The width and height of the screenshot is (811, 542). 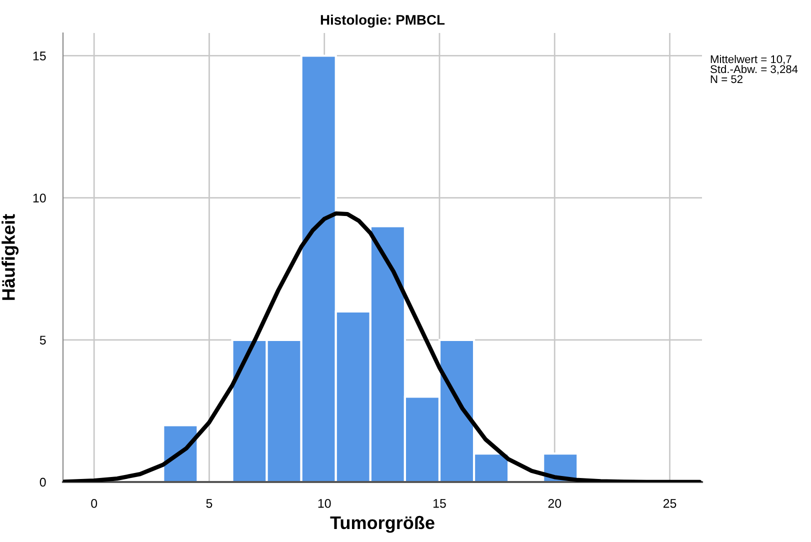 I want to click on y-tick-label: 15, so click(x=39, y=56).